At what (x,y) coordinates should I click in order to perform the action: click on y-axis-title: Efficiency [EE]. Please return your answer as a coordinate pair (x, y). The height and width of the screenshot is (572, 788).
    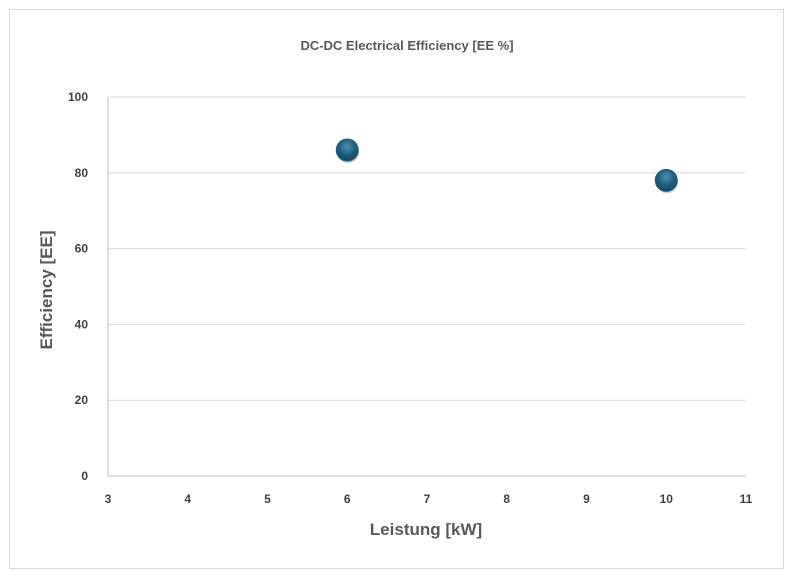
    Looking at the image, I should click on (46, 289).